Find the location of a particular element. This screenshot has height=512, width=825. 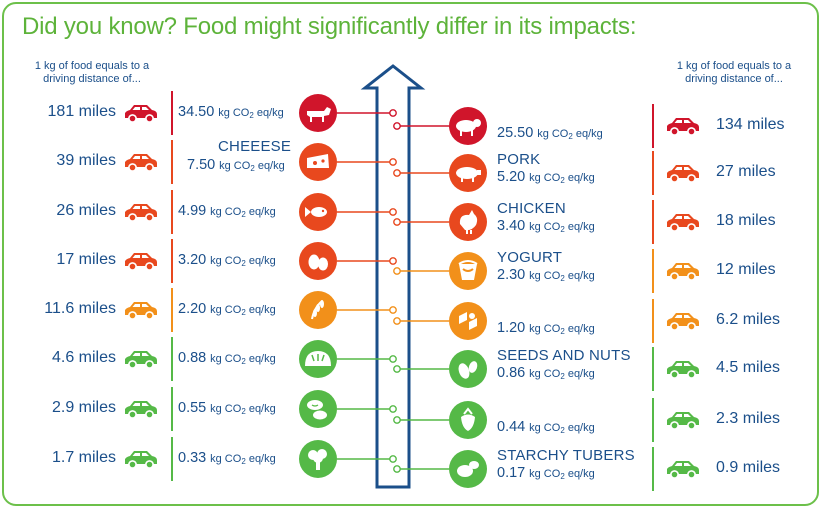

left-value-6: 0.55 kg CO2 eq/kg is located at coordinates (227, 407).